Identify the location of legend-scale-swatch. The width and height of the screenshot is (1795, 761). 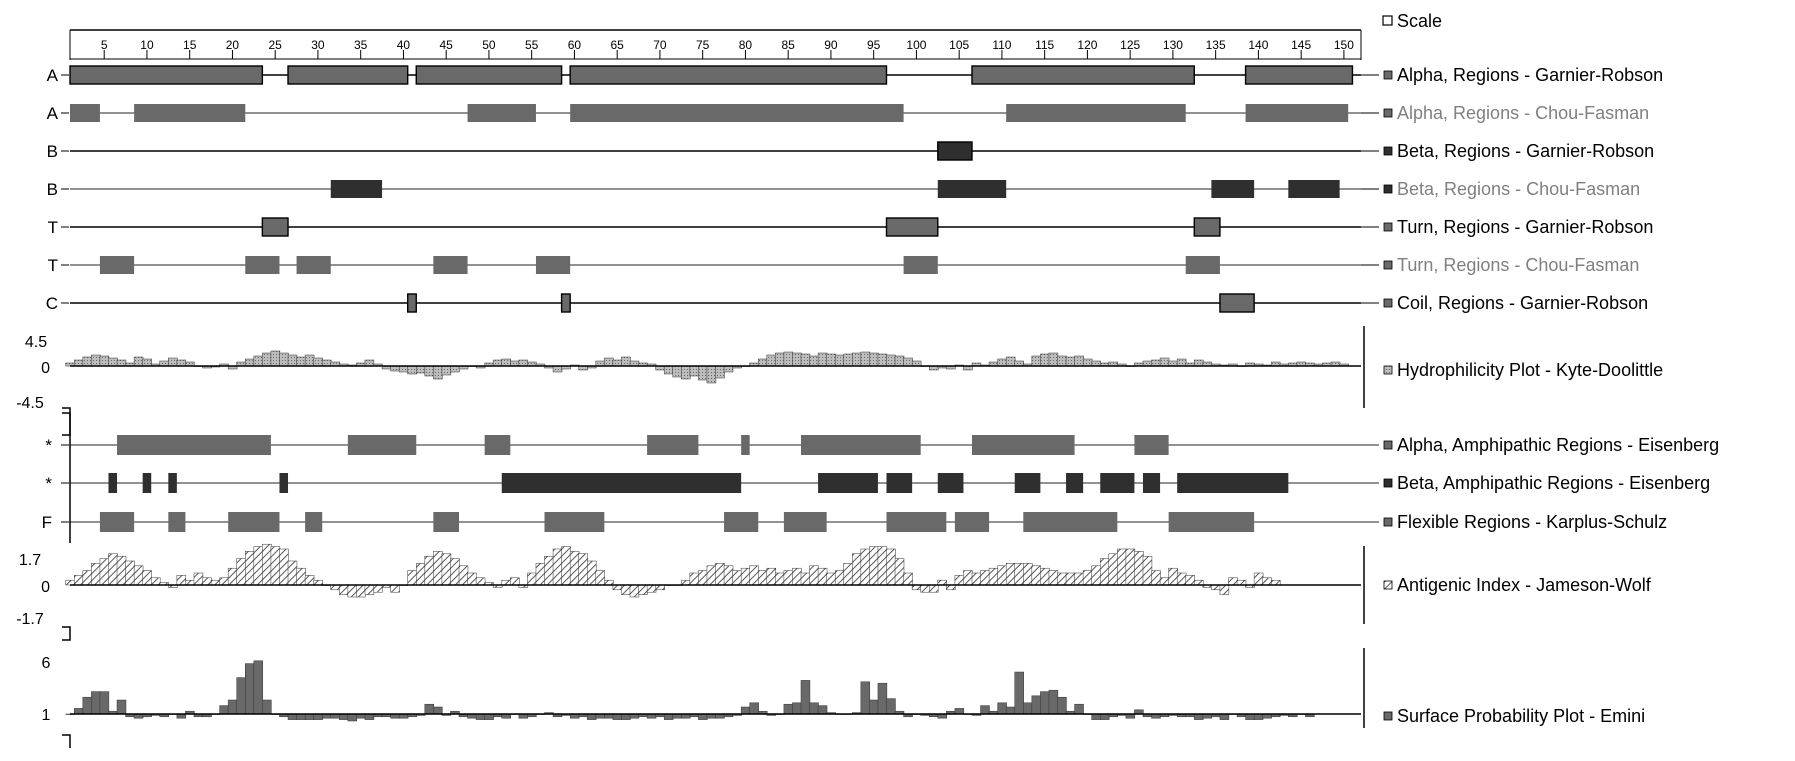
(1387, 20).